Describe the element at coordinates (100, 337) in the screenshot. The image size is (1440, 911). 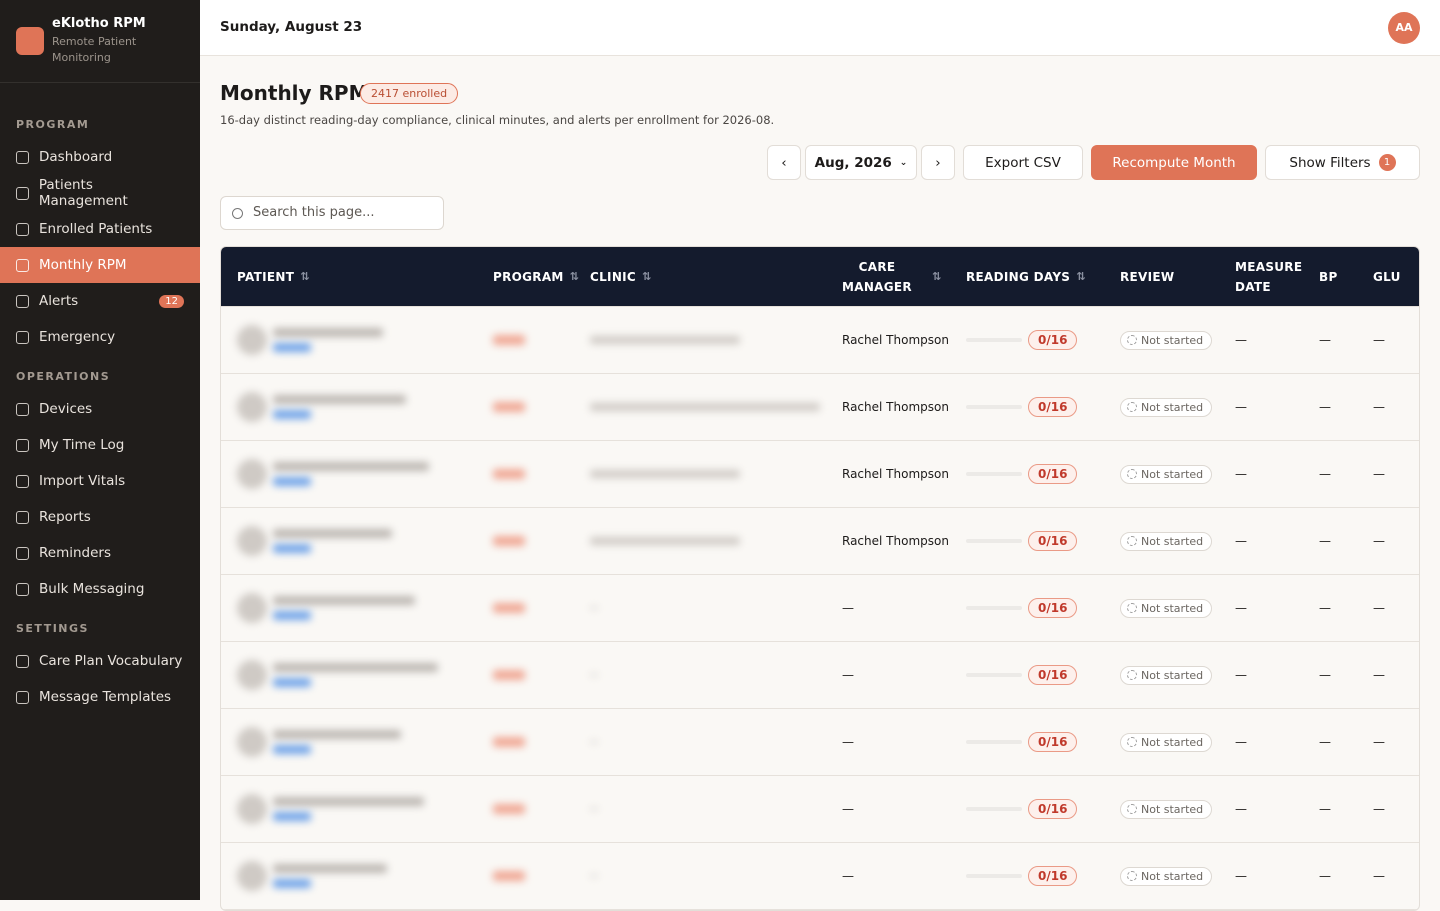
I see `nav-item: Emergency` at that location.